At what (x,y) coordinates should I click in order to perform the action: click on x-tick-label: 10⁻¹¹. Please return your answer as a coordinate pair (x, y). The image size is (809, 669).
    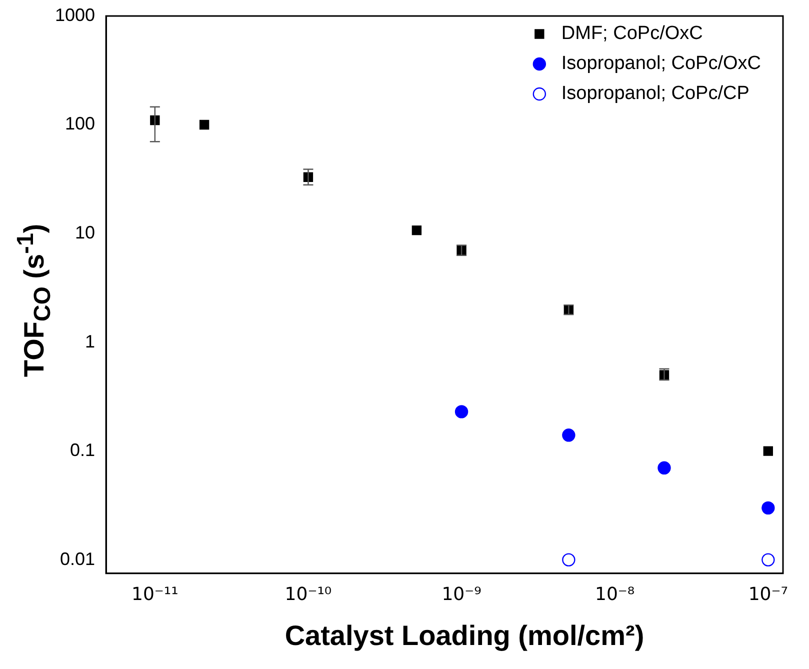
    Looking at the image, I should click on (154, 594).